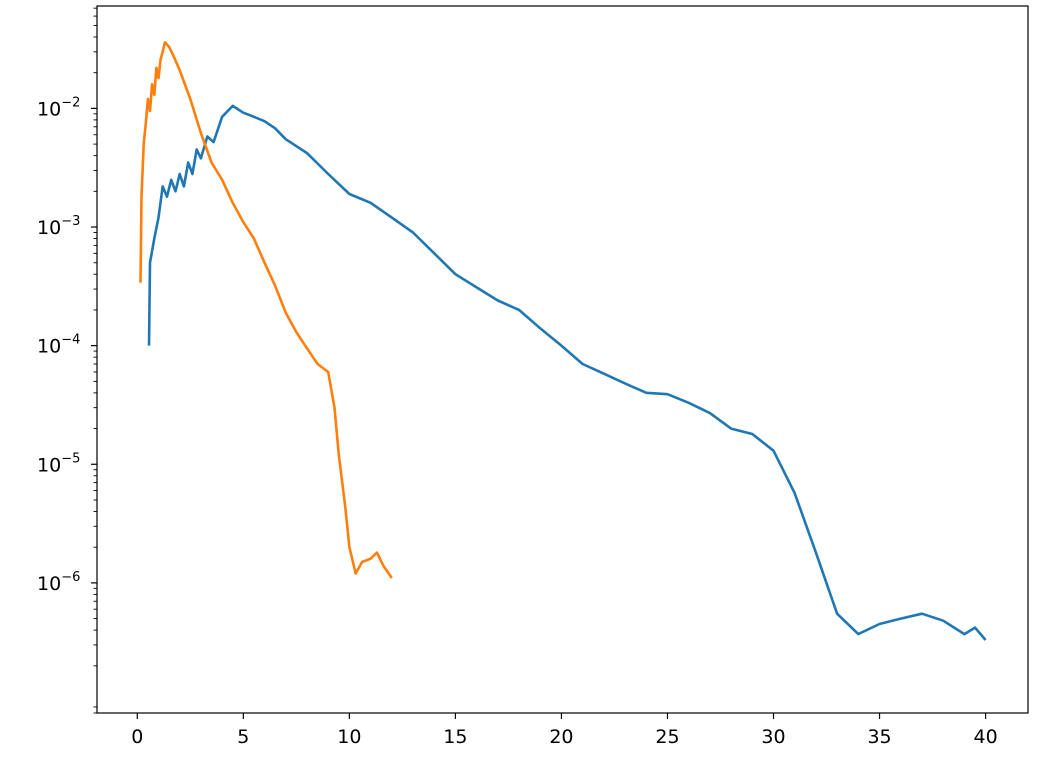 This screenshot has height=761, width=1038. Describe the element at coordinates (773, 737) in the screenshot. I see `x-tick-label: 30` at that location.